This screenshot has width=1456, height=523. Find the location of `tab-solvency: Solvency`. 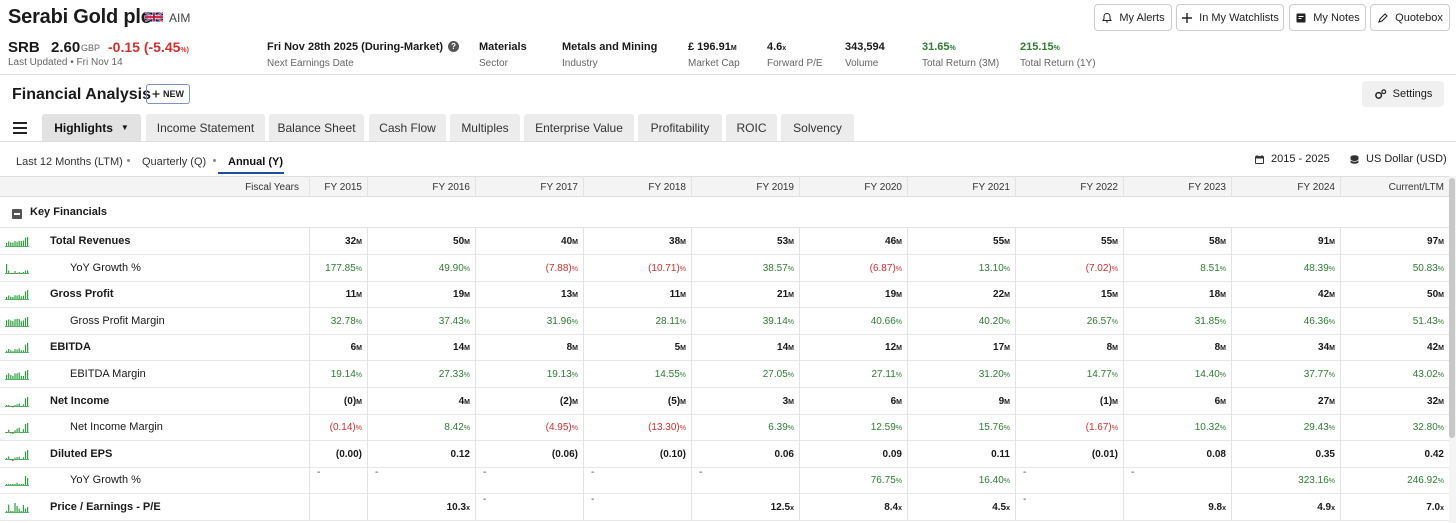

tab-solvency: Solvency is located at coordinates (817, 127).